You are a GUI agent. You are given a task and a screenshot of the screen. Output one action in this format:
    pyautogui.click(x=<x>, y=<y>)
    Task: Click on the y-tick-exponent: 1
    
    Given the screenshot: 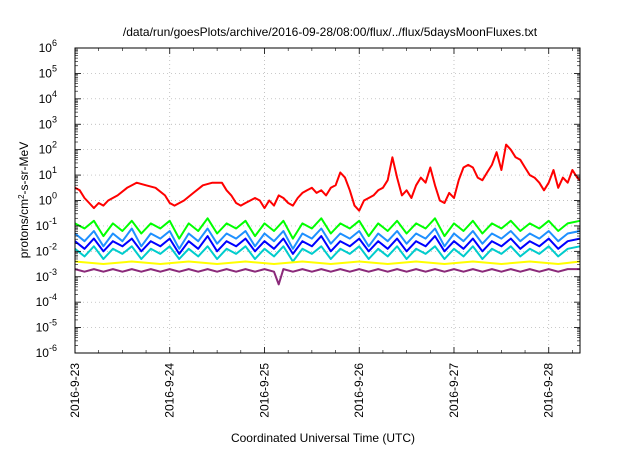 What is the action you would take?
    pyautogui.click(x=54, y=170)
    